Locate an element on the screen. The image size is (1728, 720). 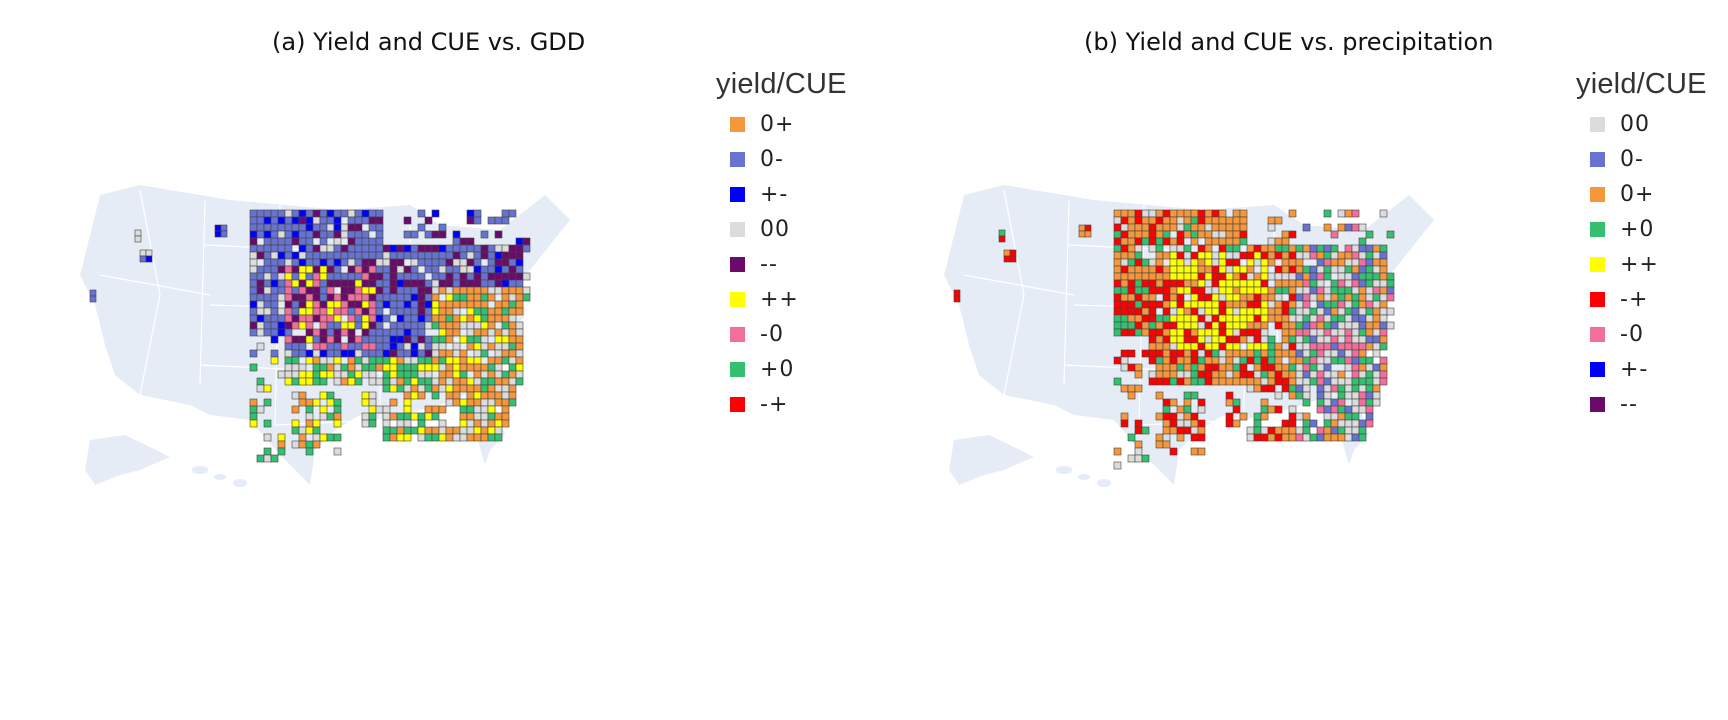
legend-items: 00 0- 0+ +0 ++ -+ -0 +- -- is located at coordinates (1641, 264).